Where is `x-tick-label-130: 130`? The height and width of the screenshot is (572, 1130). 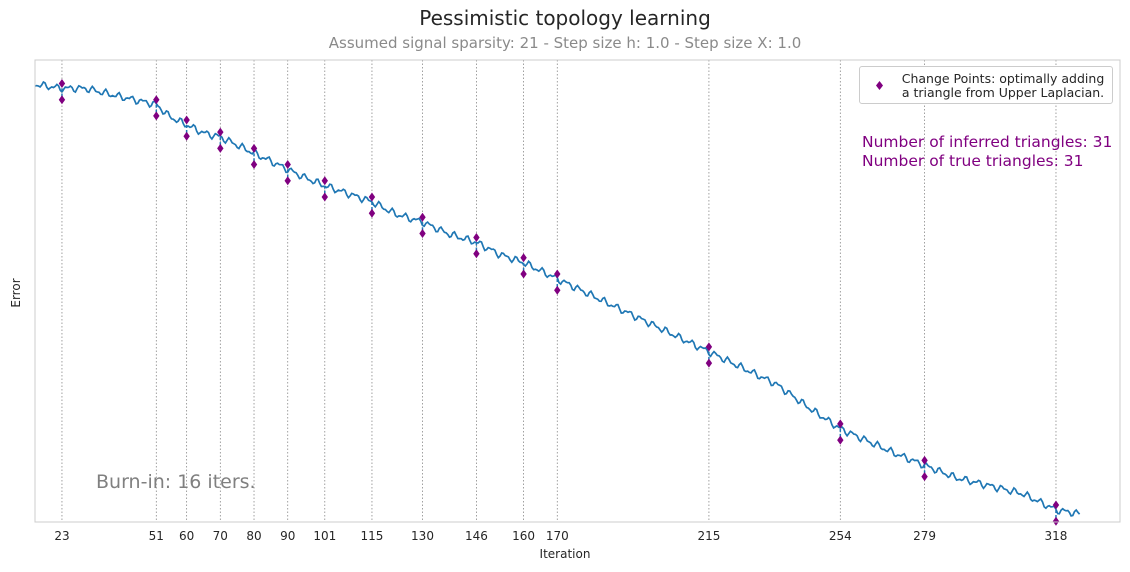 x-tick-label-130: 130 is located at coordinates (422, 536).